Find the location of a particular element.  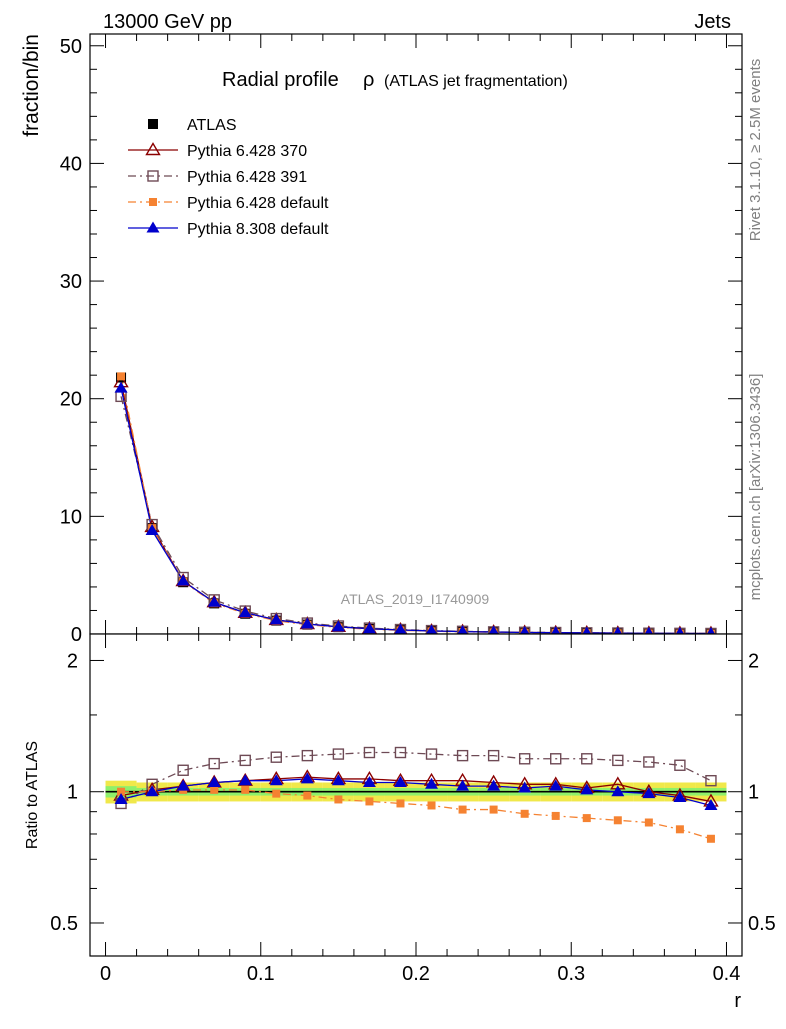

legend-label: Pythia 6.428 370 is located at coordinates (247, 151).